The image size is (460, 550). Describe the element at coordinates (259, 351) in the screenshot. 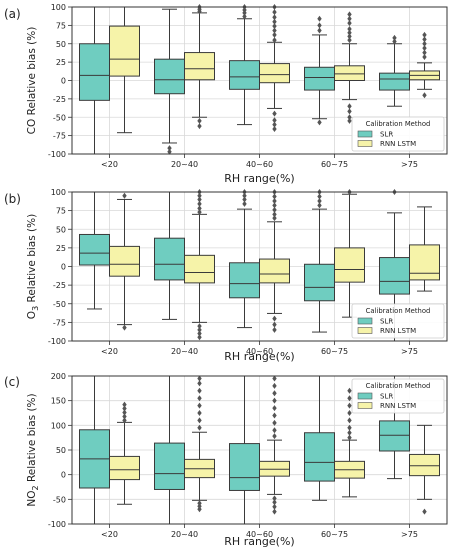

I see `x-tick-label: 40~60` at that location.